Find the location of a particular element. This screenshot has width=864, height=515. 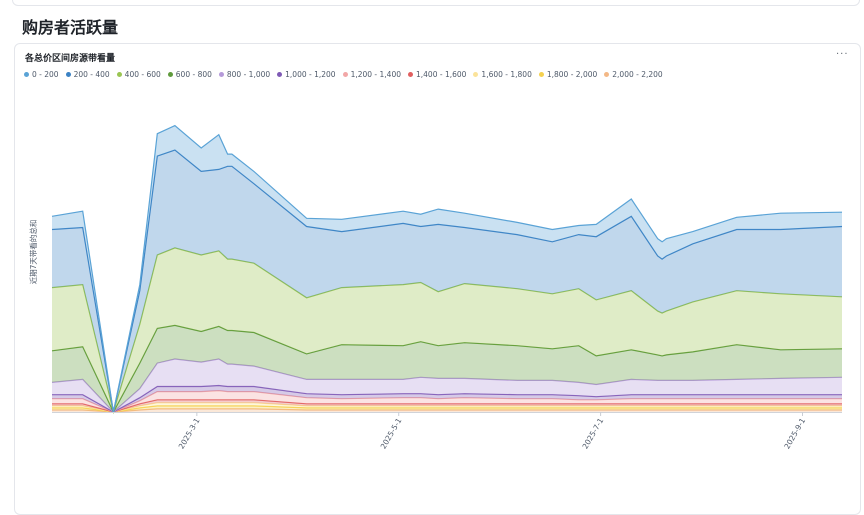

x-tick-label: 2025-7-1 is located at coordinates (593, 433).